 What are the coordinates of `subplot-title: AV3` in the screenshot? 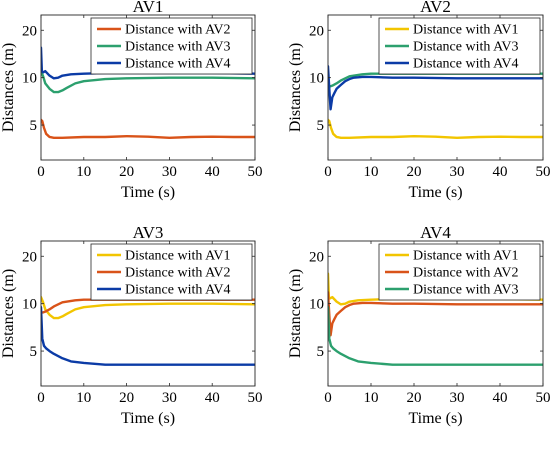 It's located at (148, 232).